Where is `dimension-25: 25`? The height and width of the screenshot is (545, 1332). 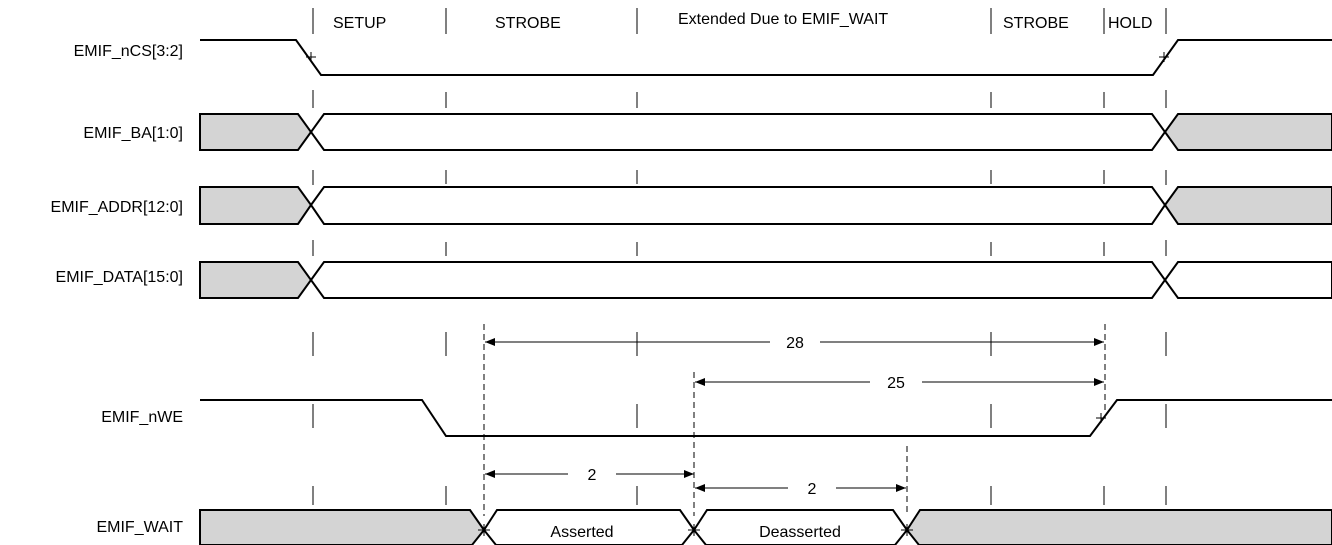 dimension-25: 25 is located at coordinates (899, 383).